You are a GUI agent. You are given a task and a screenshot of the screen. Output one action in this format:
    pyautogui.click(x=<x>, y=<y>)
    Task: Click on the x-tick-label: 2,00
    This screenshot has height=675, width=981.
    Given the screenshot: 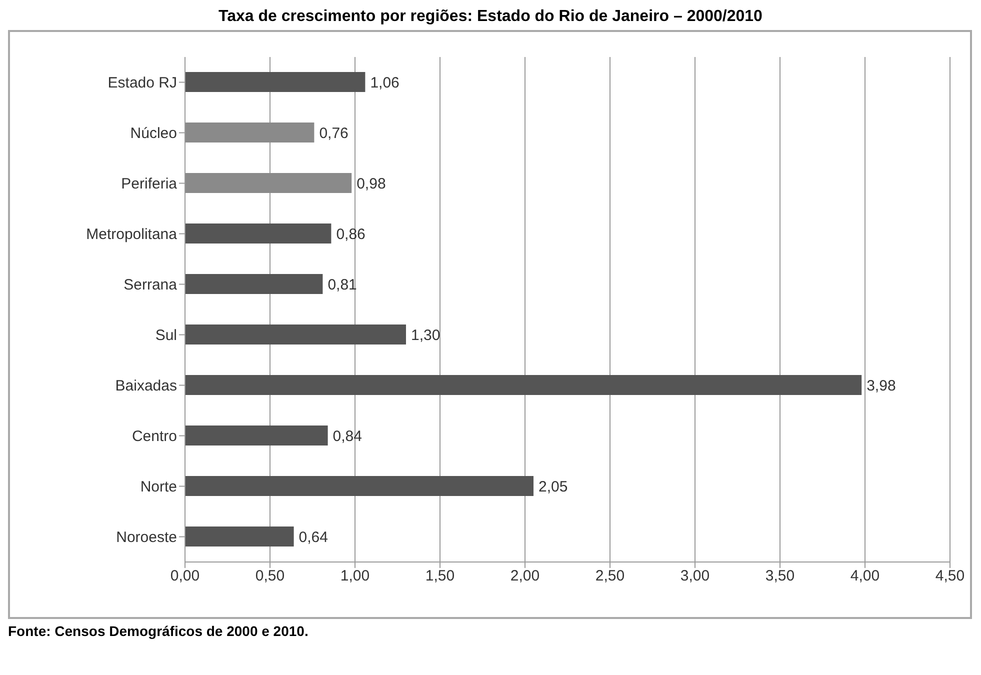 What is the action you would take?
    pyautogui.click(x=525, y=576)
    